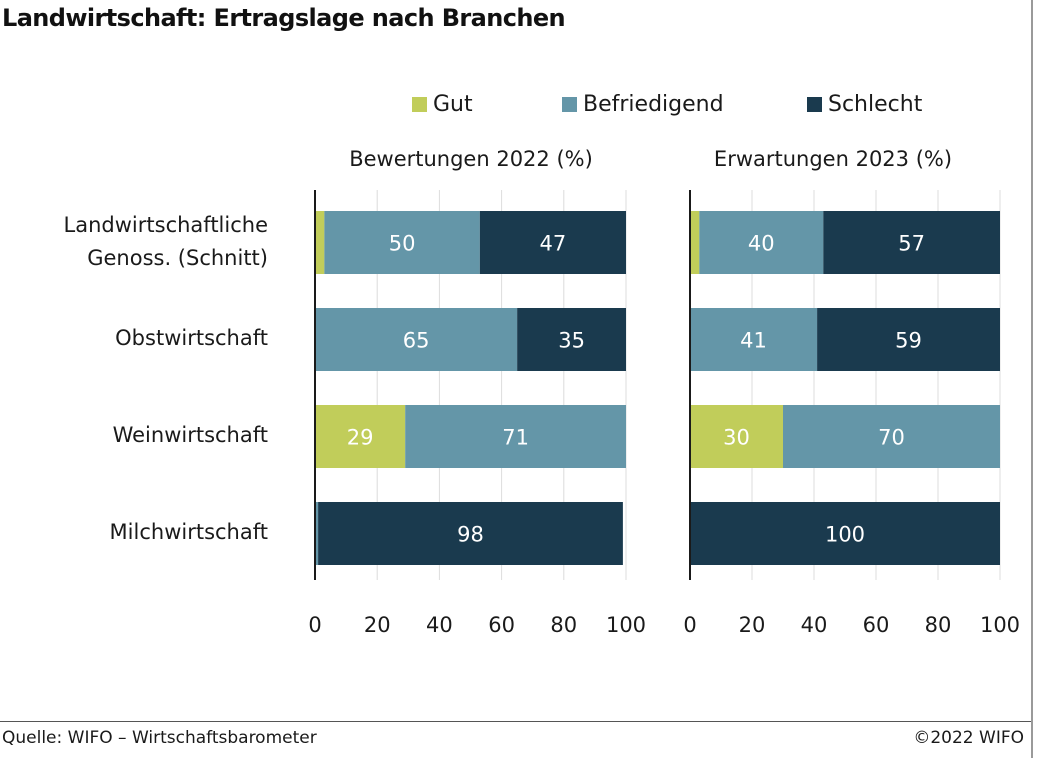 The width and height of the screenshot is (1038, 758). I want to click on bar-value-label-2022: 50, so click(402, 244).